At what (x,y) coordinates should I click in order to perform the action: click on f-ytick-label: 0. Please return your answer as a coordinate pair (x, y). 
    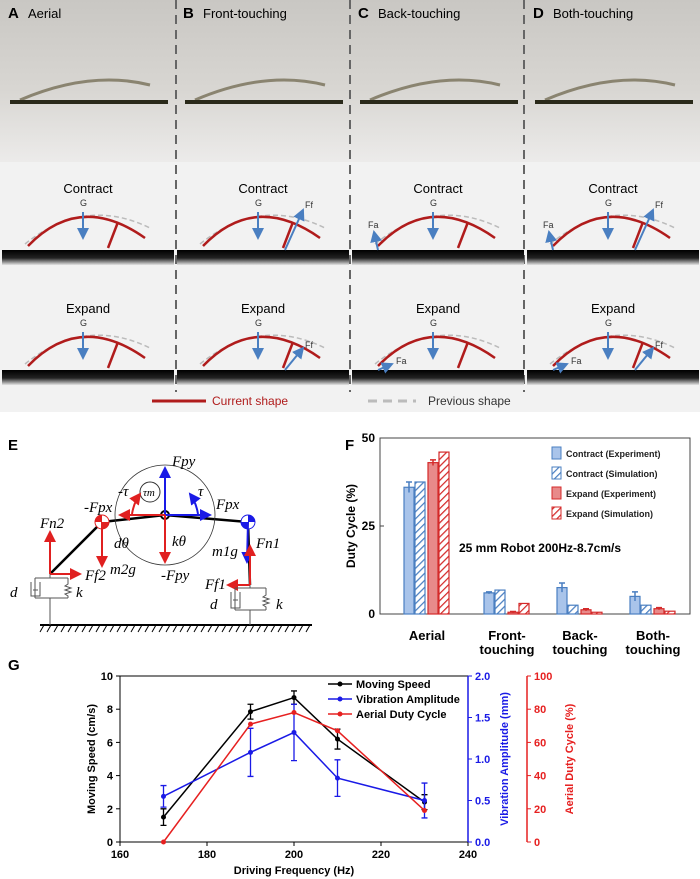
    Looking at the image, I should click on (371, 614).